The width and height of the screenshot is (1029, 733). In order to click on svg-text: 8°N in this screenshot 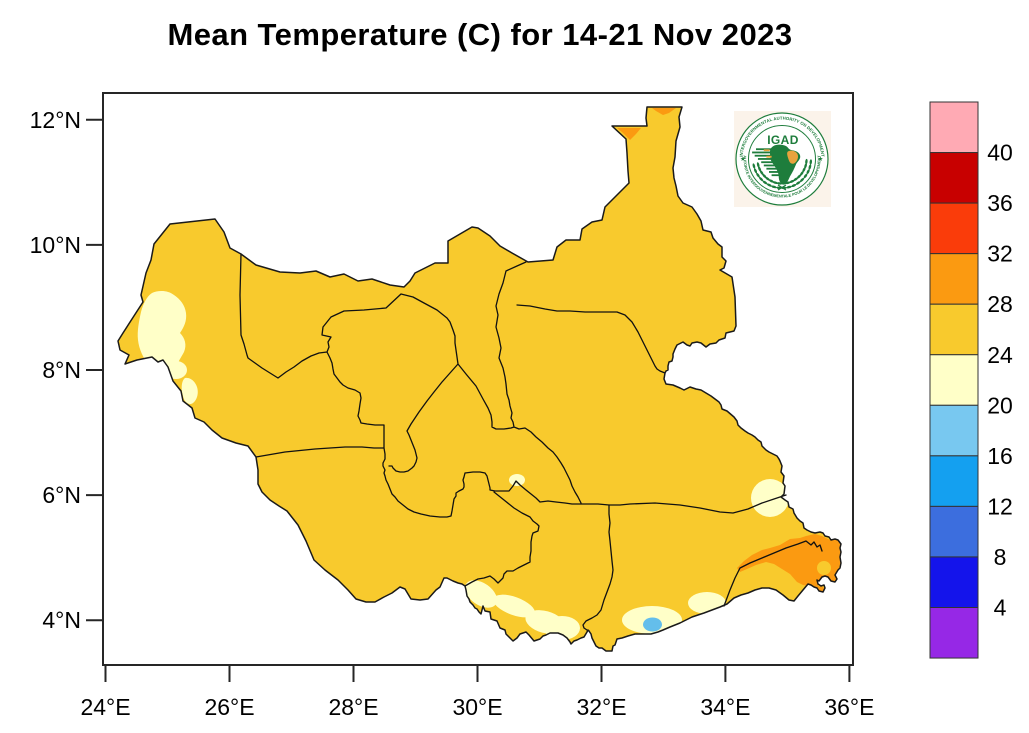, I will do `click(61, 370)`.